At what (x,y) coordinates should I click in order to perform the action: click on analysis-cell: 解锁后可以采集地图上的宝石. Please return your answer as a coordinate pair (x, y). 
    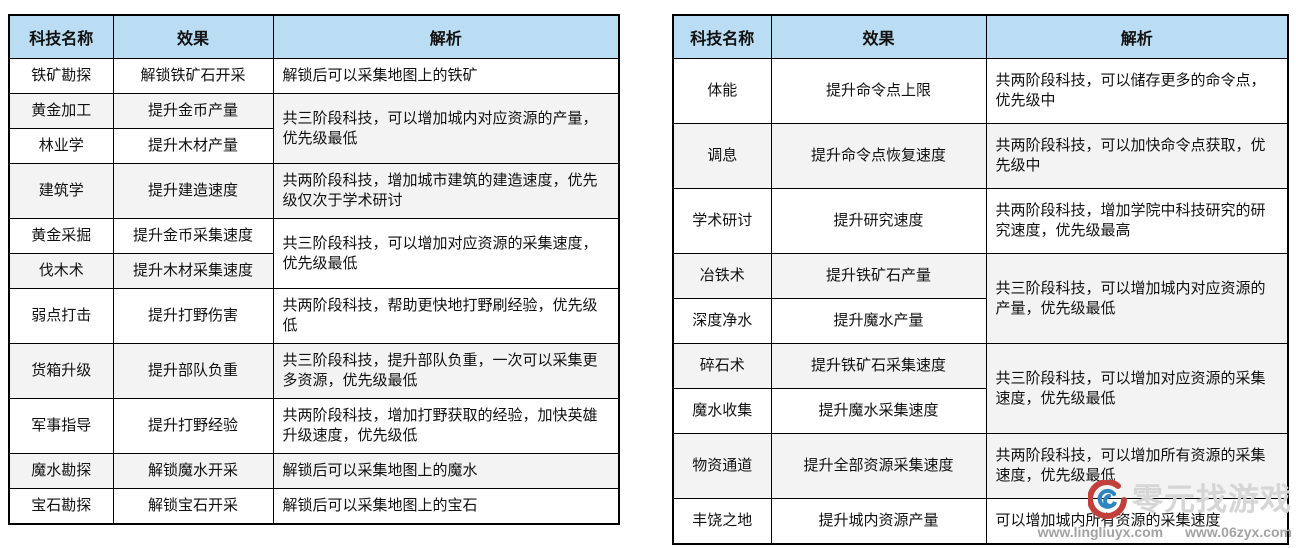
    Looking at the image, I should click on (446, 506).